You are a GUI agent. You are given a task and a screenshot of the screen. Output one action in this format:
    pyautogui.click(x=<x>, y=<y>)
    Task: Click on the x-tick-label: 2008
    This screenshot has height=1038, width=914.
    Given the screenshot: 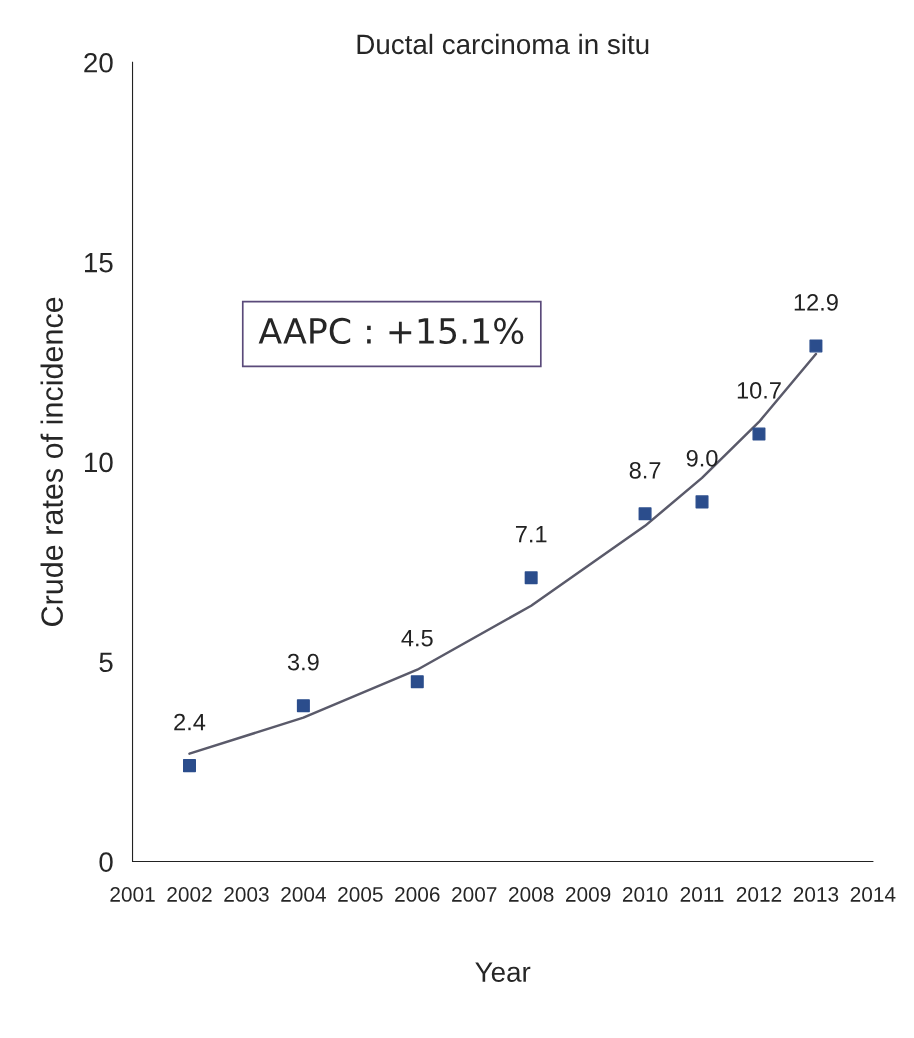 What is the action you would take?
    pyautogui.click(x=531, y=894)
    